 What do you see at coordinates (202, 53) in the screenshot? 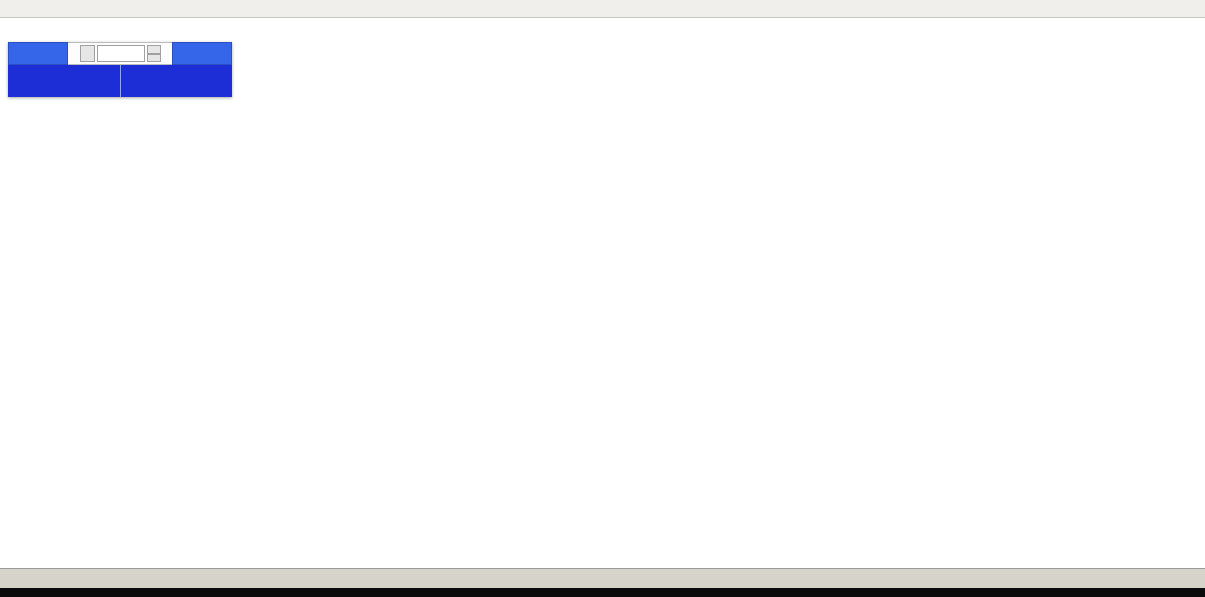
I see `buy-button` at bounding box center [202, 53].